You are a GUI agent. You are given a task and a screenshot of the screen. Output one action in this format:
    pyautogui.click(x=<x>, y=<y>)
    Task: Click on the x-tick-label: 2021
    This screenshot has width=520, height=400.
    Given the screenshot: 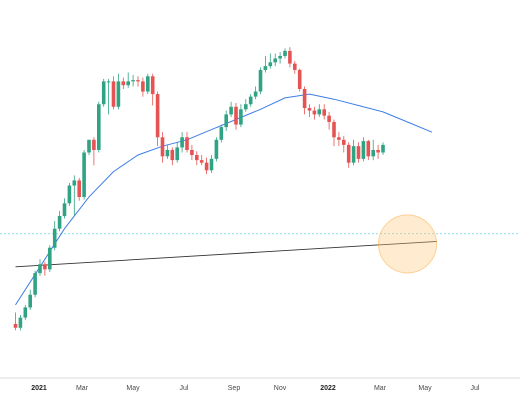 What is the action you would take?
    pyautogui.click(x=39, y=388)
    